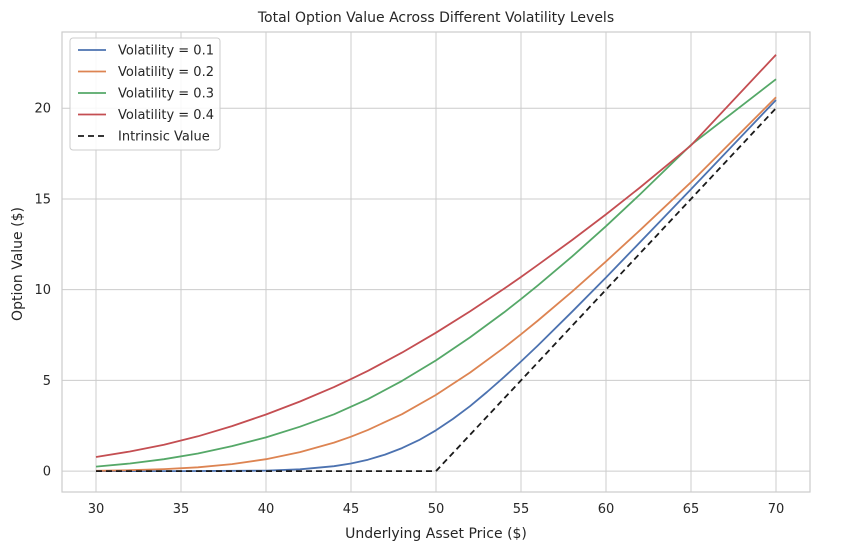  I want to click on x-tick-label: 30, so click(96, 509).